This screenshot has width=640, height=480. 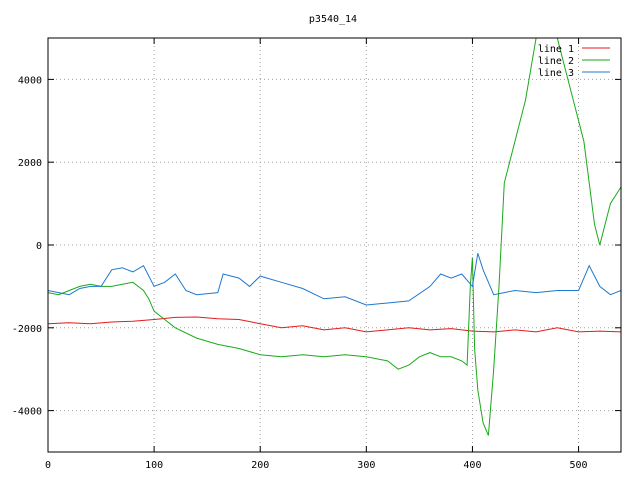 What do you see at coordinates (154, 465) in the screenshot?
I see `x-tick-label: 100` at bounding box center [154, 465].